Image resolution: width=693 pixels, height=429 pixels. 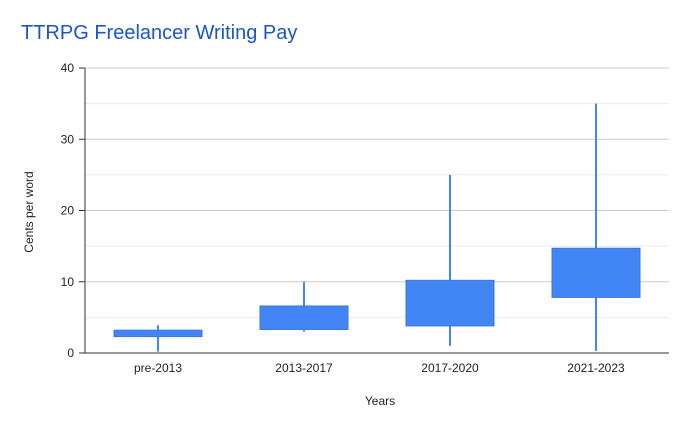 What do you see at coordinates (596, 368) in the screenshot?
I see `x-tick-label: 2021-2023` at bounding box center [596, 368].